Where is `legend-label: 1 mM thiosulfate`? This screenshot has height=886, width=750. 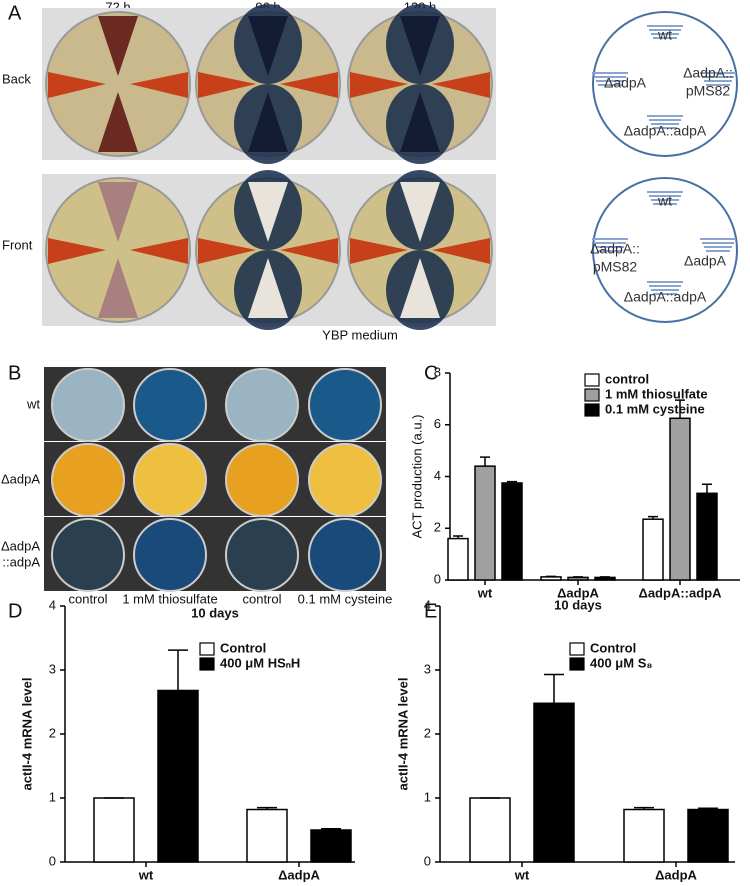
legend-label: 1 mM thiosulfate is located at coordinates (656, 393).